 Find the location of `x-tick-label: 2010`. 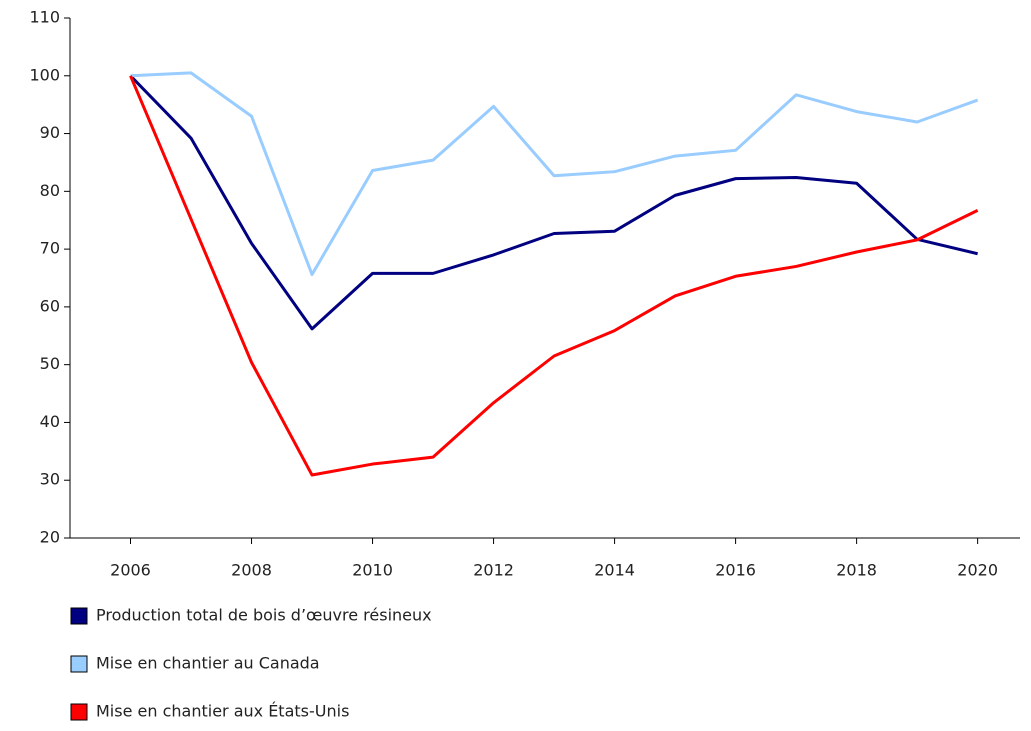

x-tick-label: 2010 is located at coordinates (372, 570).